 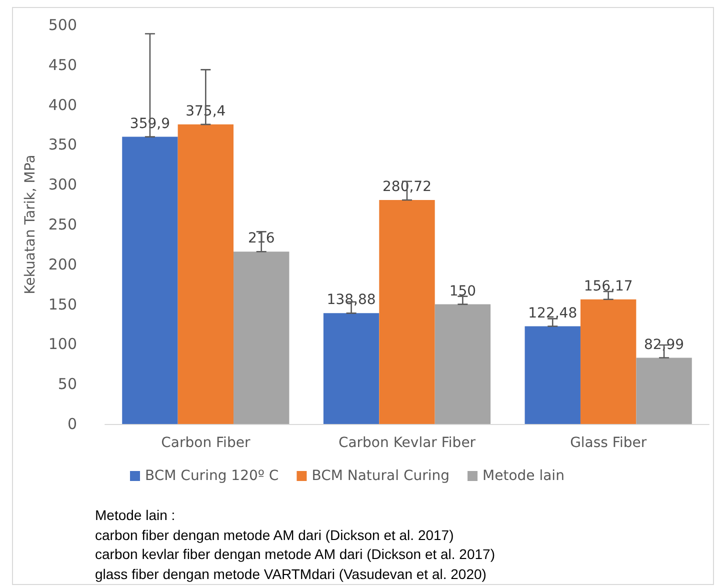 What do you see at coordinates (62, 304) in the screenshot?
I see `y-tick-label: 150` at bounding box center [62, 304].